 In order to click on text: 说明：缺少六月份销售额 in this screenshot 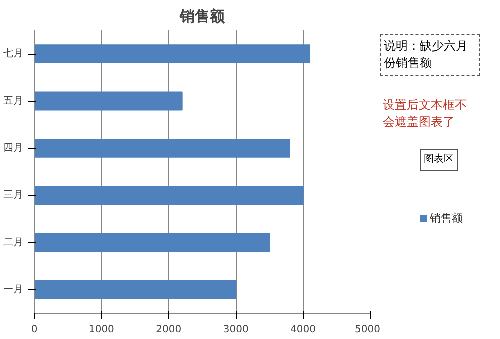, I will do `click(426, 55)`.